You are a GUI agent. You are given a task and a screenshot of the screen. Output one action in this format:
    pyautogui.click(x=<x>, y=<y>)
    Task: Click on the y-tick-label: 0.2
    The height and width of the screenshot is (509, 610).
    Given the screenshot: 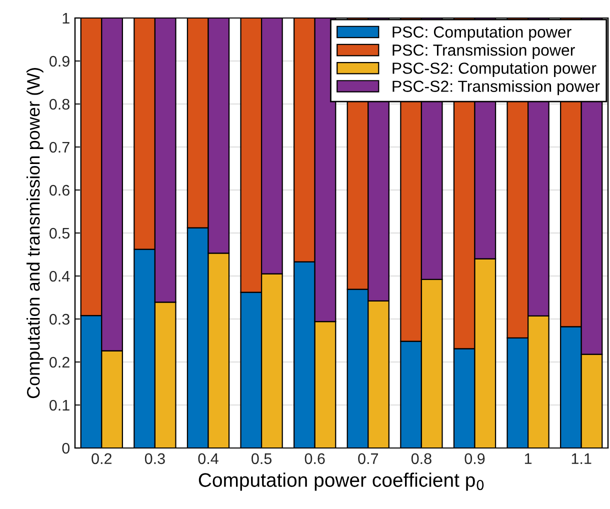 What is the action you would take?
    pyautogui.click(x=60, y=362)
    